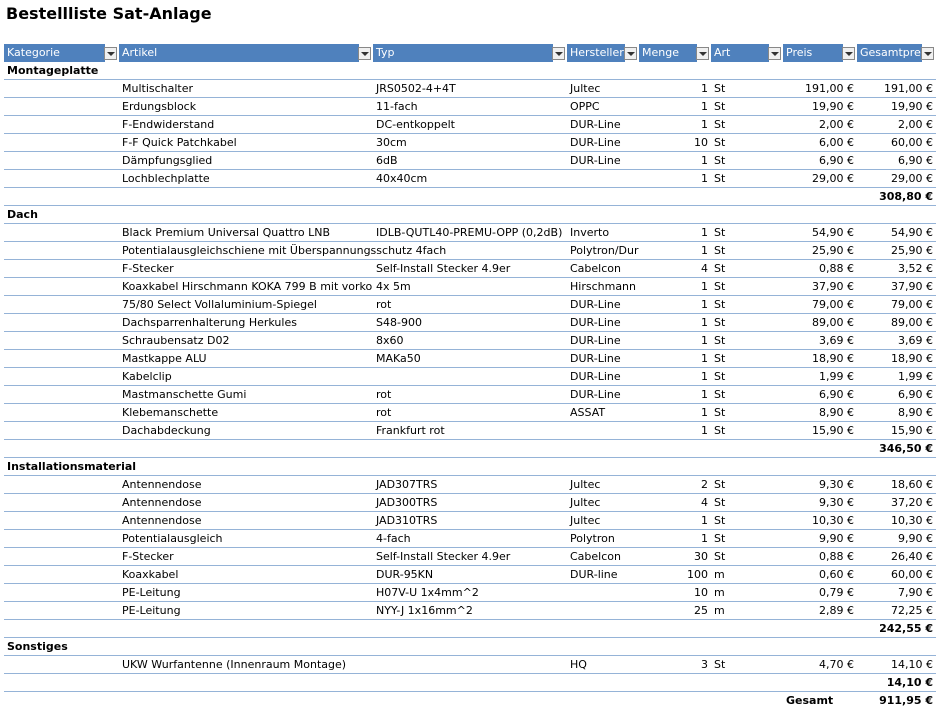  Describe the element at coordinates (912, 484) in the screenshot. I see `cell-gesamt: 18,60 €` at that location.